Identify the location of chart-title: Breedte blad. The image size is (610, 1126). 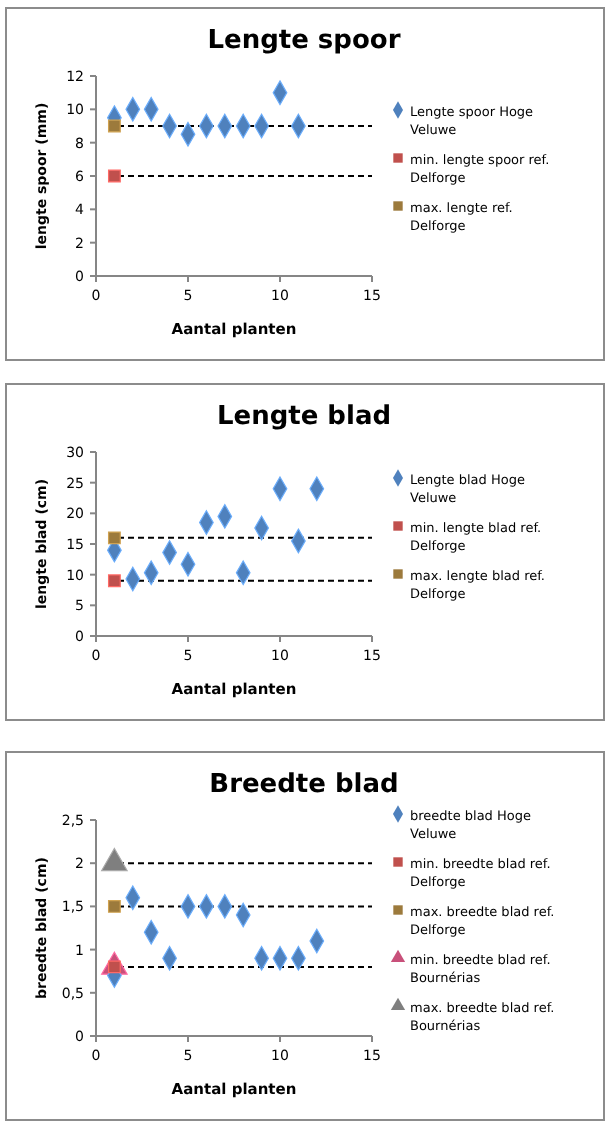
(304, 785).